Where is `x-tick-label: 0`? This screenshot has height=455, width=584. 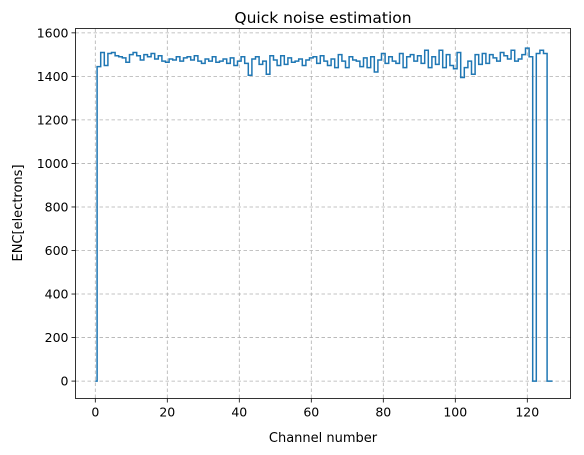 x-tick-label: 0 is located at coordinates (95, 412).